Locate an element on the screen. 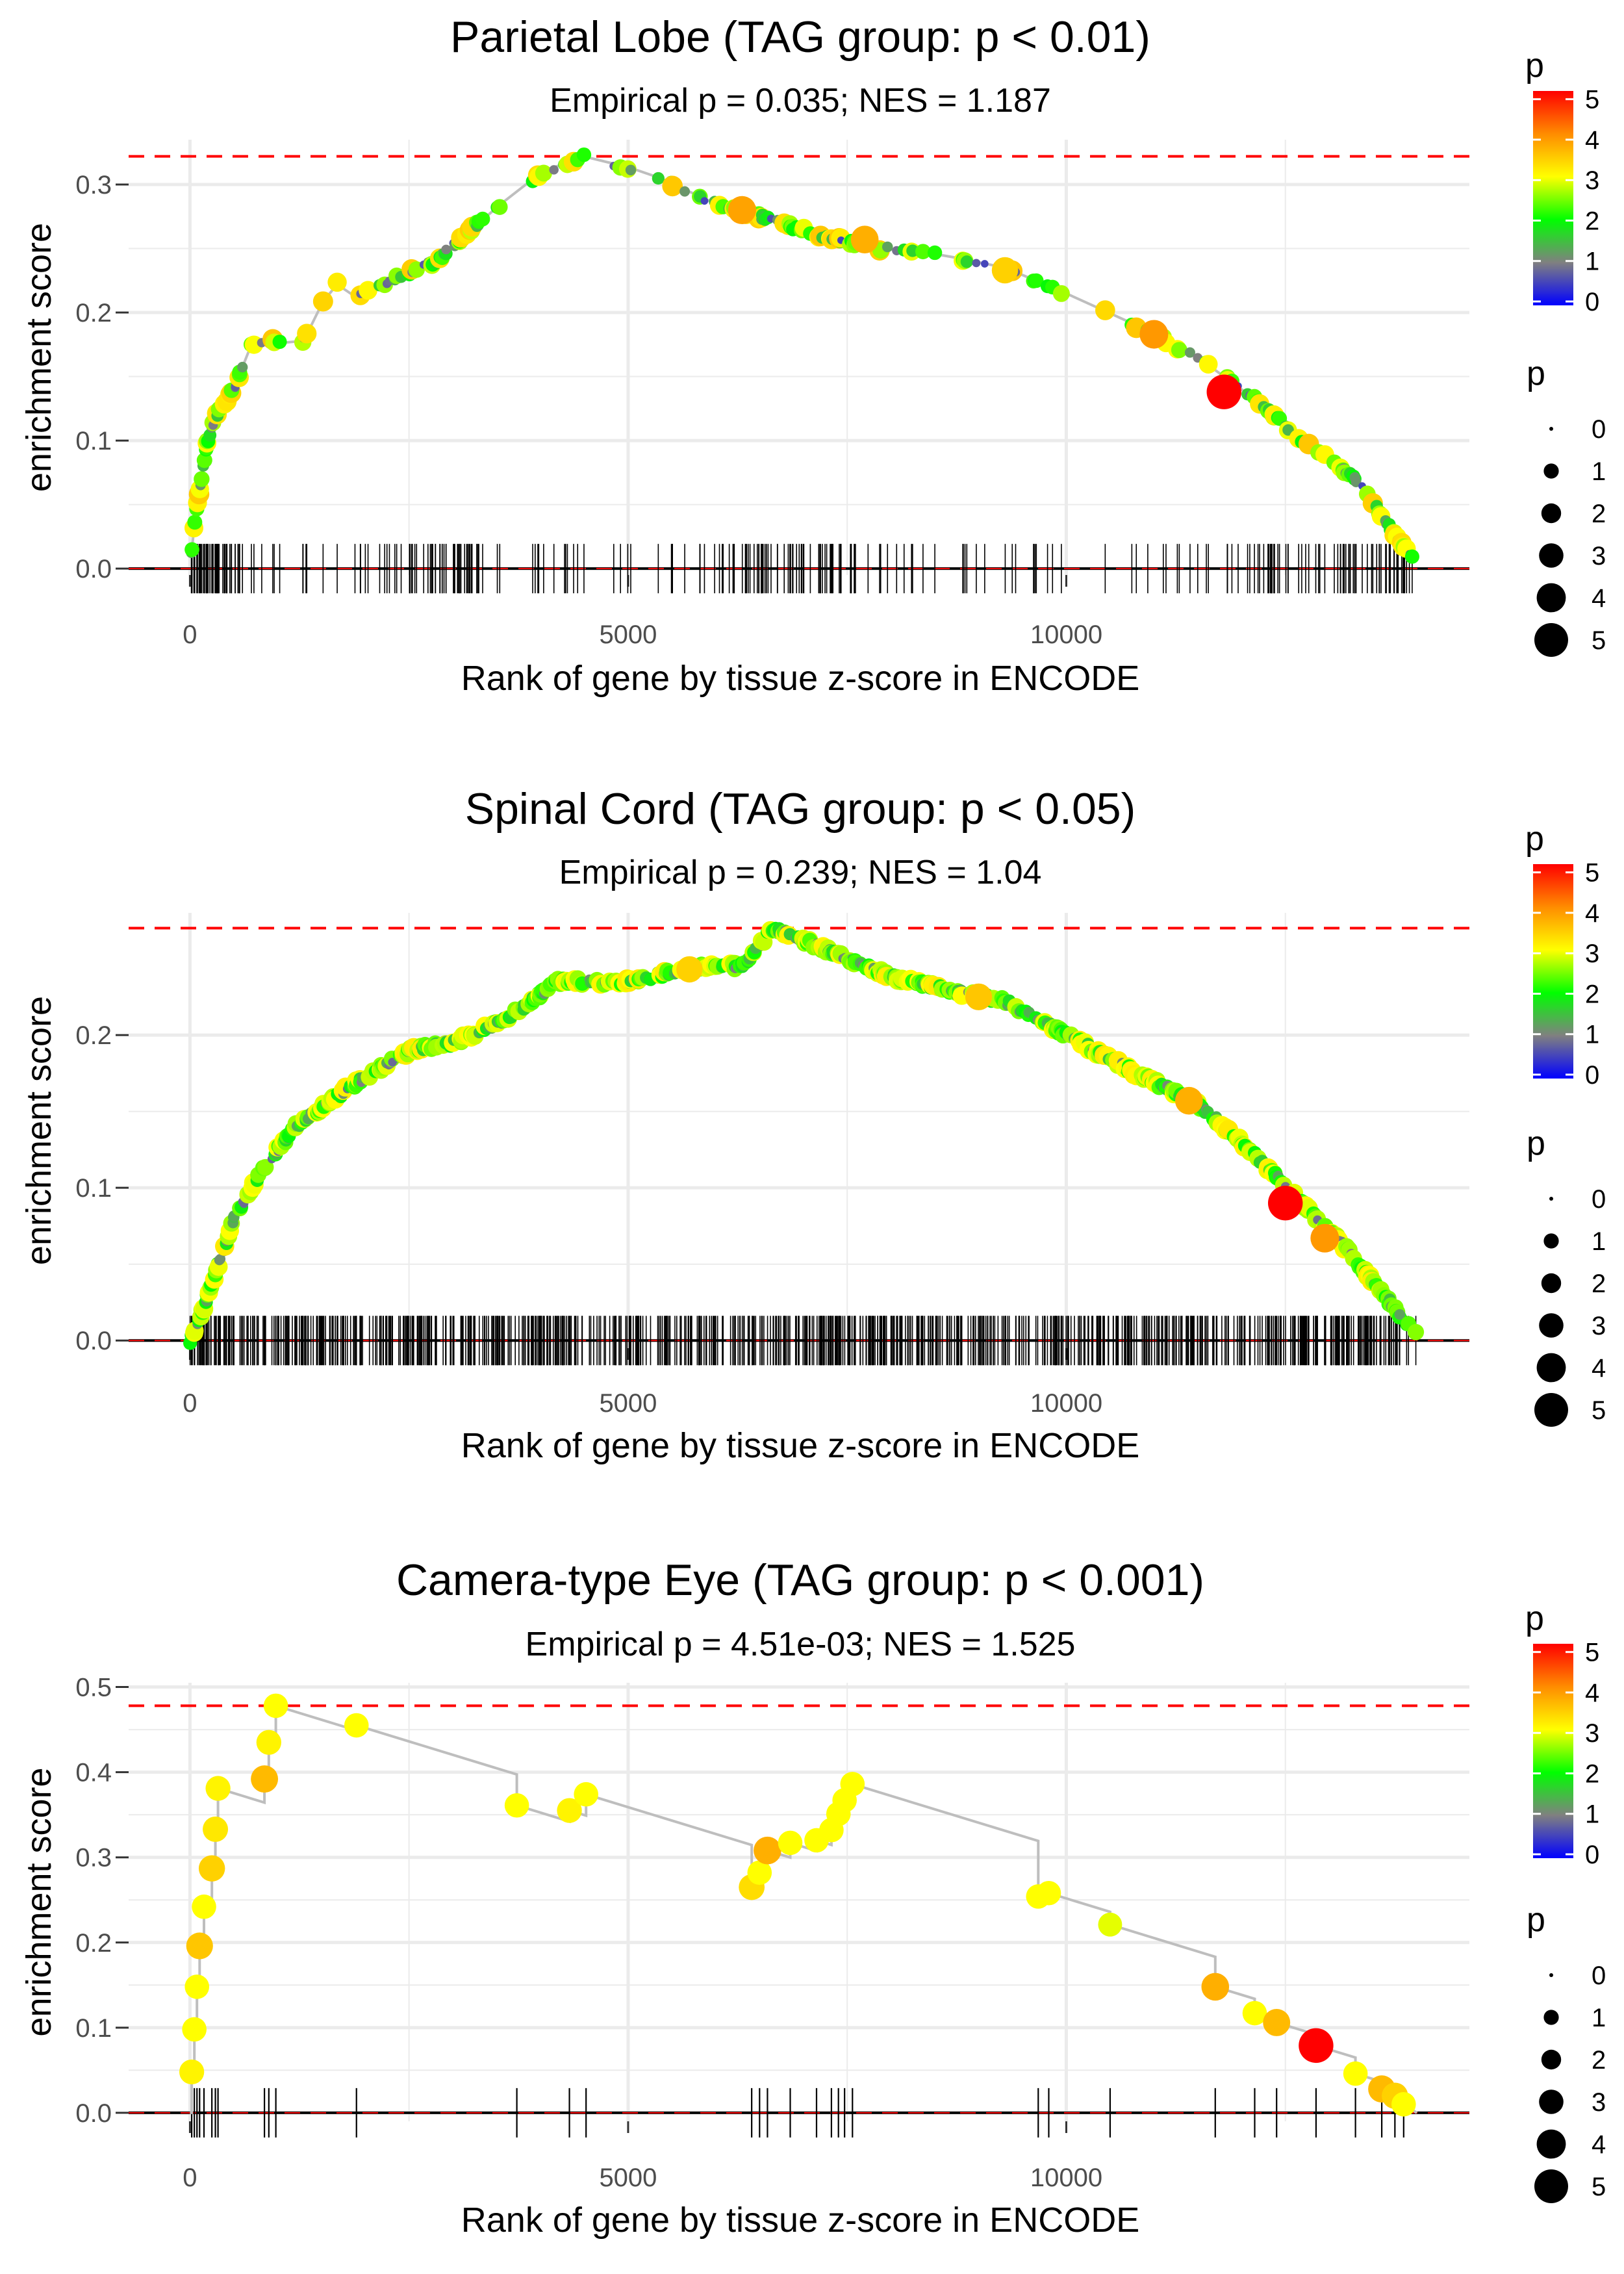 This screenshot has width=1624, height=2274. color-legend-label: 4 is located at coordinates (1592, 913).